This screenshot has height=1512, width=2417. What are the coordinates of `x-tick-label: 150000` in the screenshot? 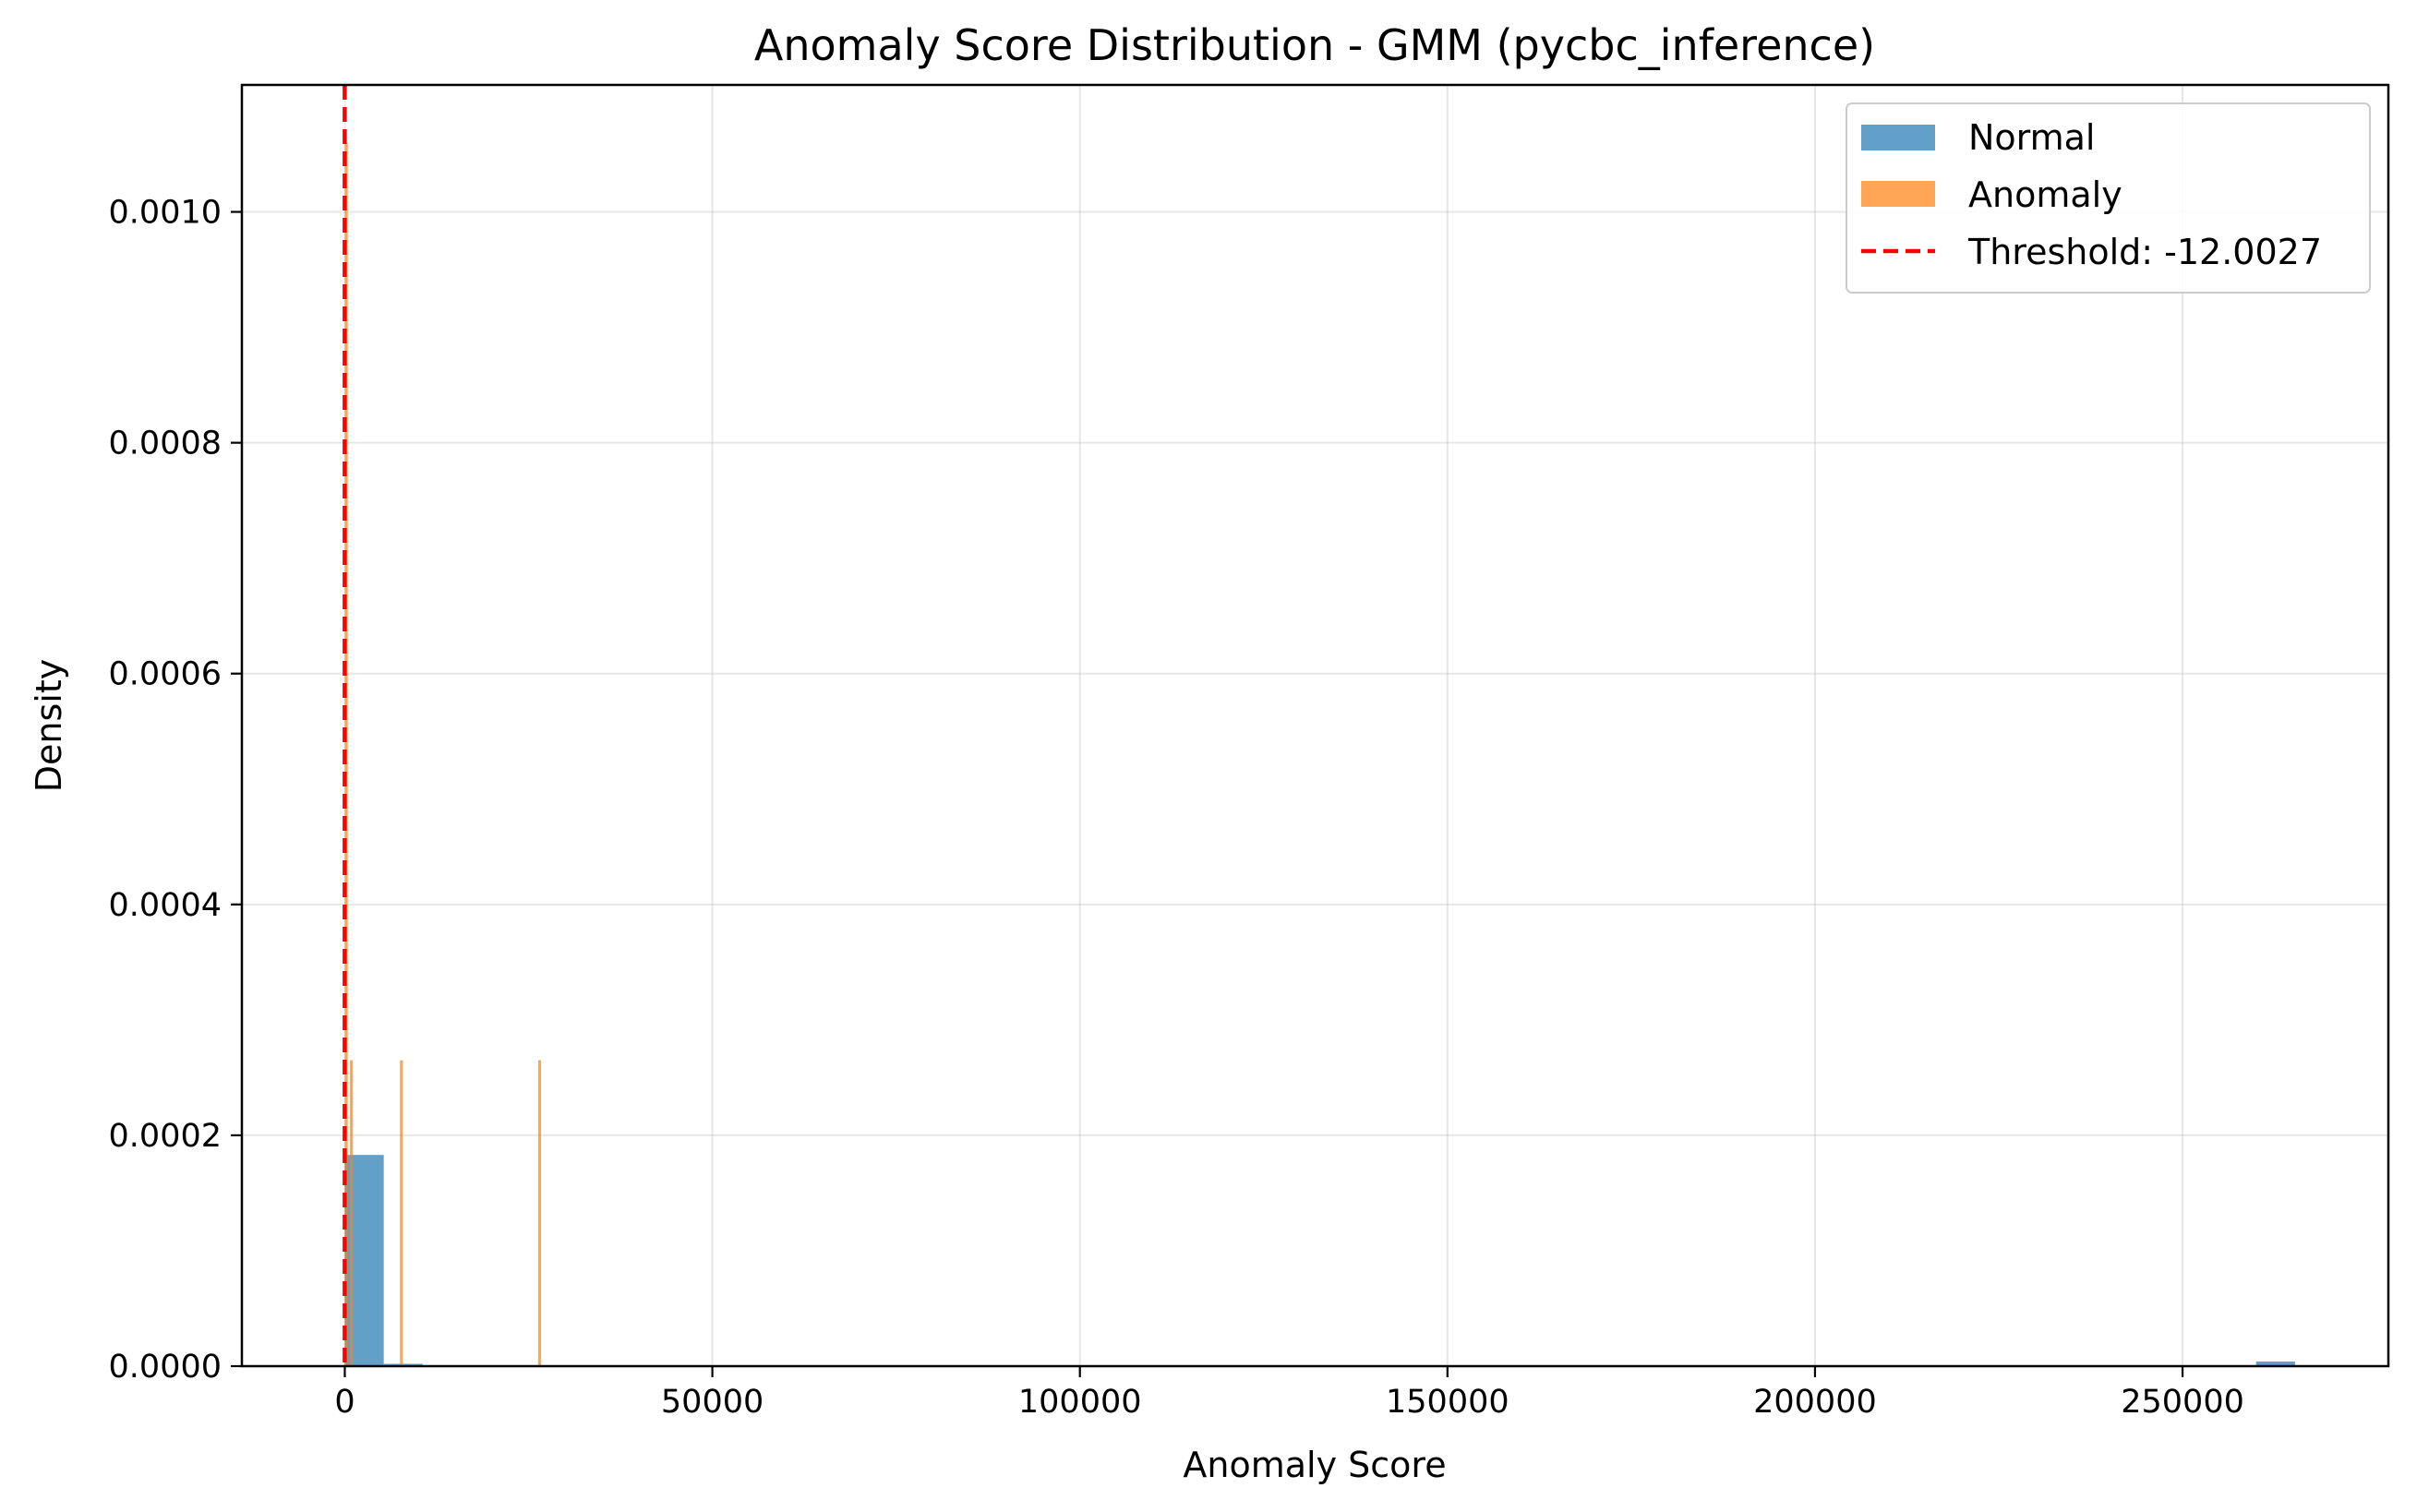 It's located at (1447, 1402).